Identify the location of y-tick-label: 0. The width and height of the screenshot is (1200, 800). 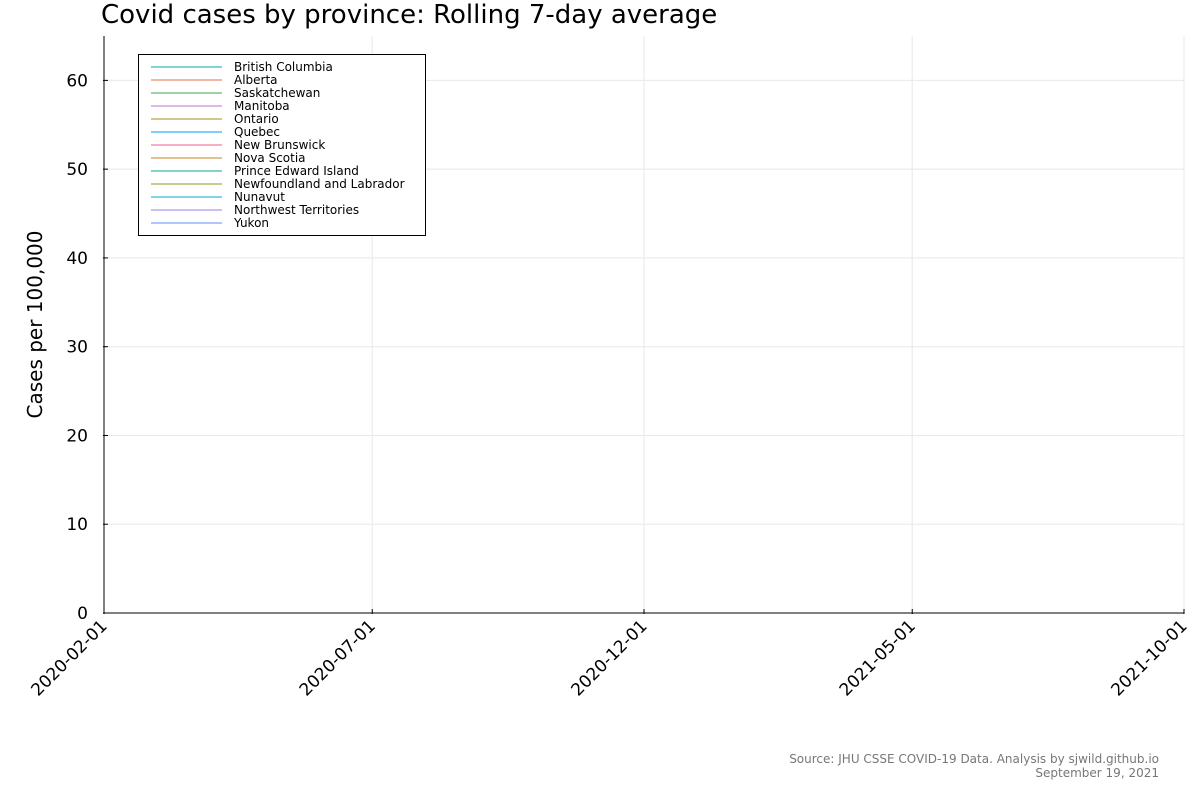
(82, 614).